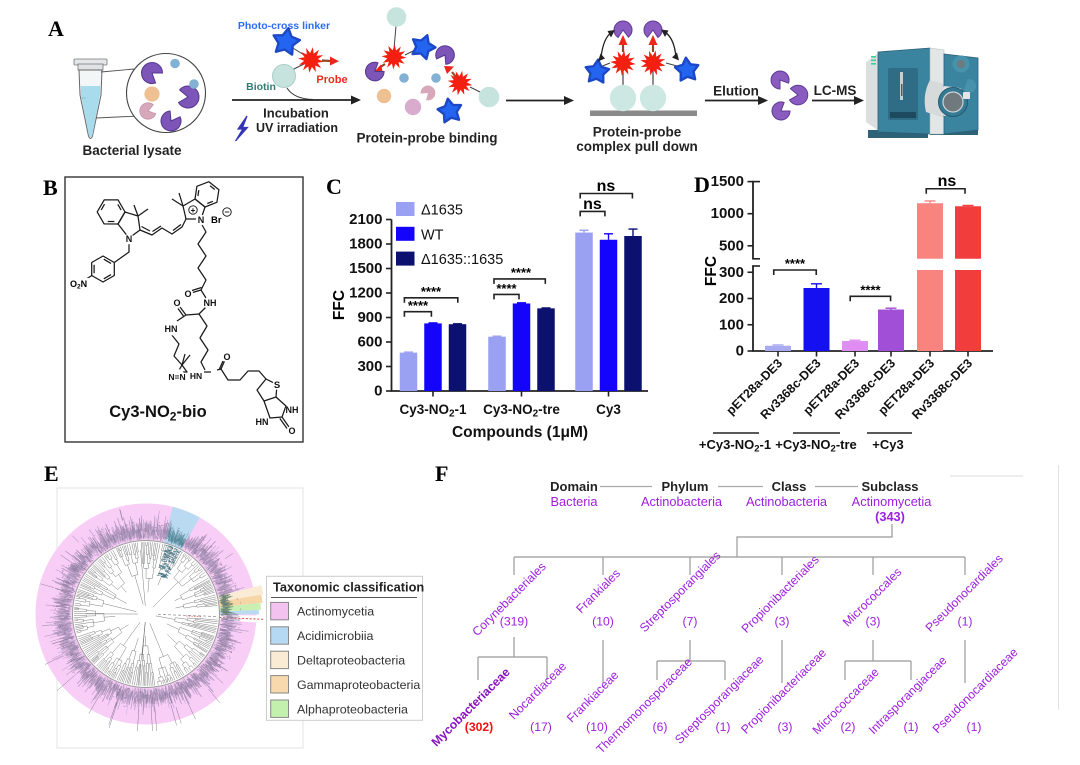 The width and height of the screenshot is (1080, 765). What do you see at coordinates (331, 80) in the screenshot?
I see `svg-text: Probe` at bounding box center [331, 80].